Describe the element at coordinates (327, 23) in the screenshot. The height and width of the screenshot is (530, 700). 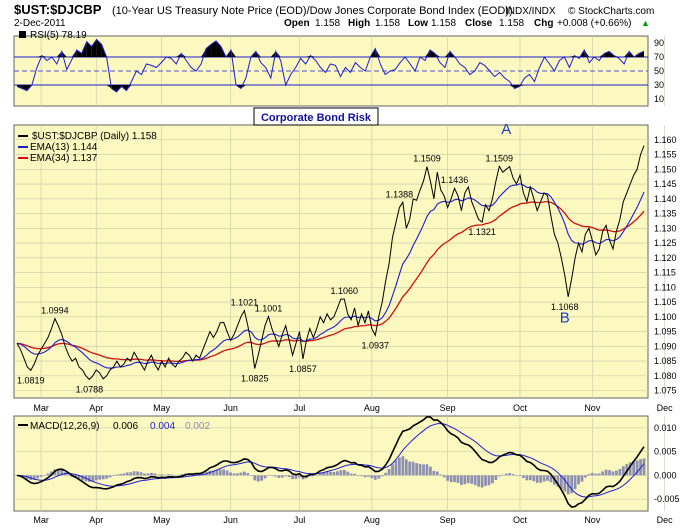
I see `open-value: 1.158` at that location.